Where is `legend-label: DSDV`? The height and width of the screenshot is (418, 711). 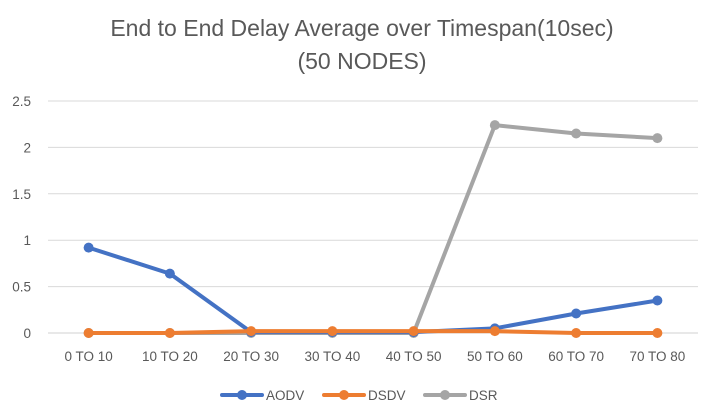
legend-label: DSDV is located at coordinates (387, 395).